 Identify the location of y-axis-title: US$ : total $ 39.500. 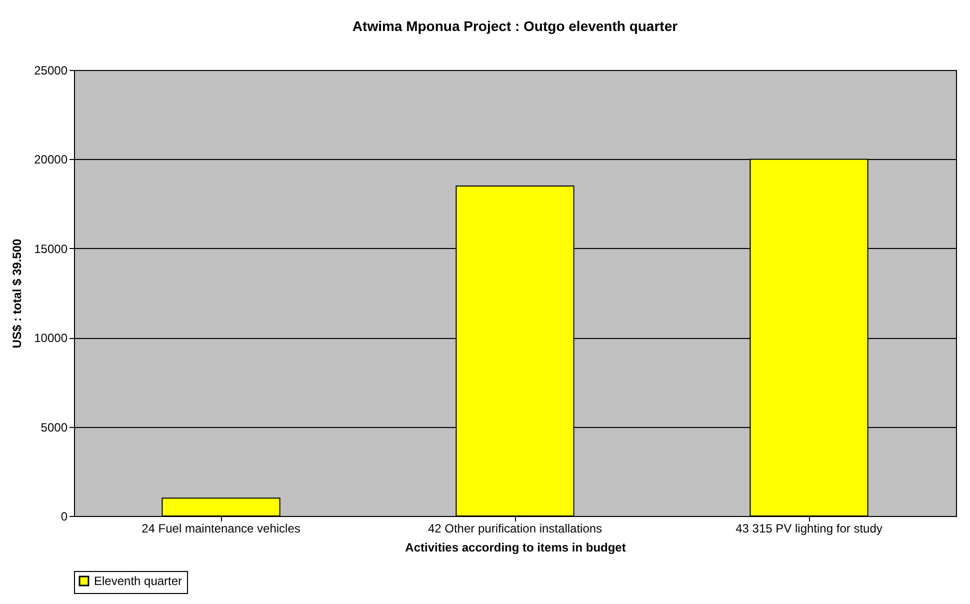
(17, 293).